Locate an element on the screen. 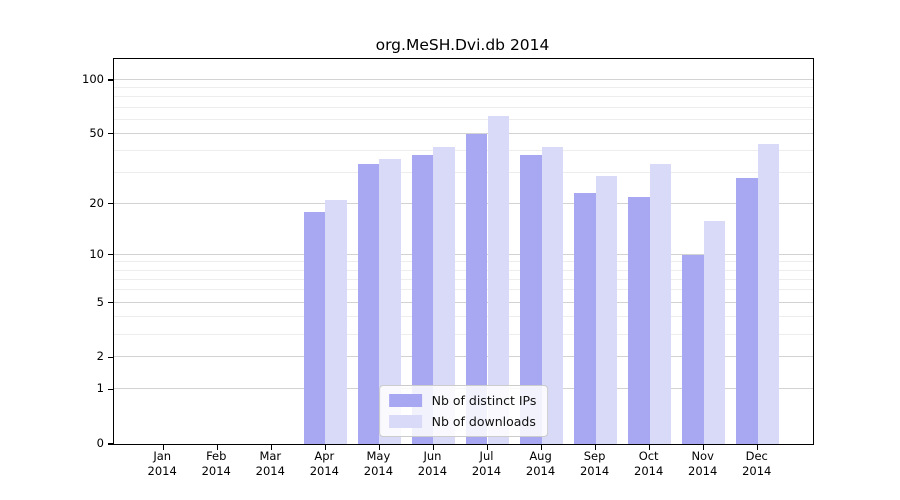 The width and height of the screenshot is (900, 500). bar-oct-downloads is located at coordinates (660, 303).